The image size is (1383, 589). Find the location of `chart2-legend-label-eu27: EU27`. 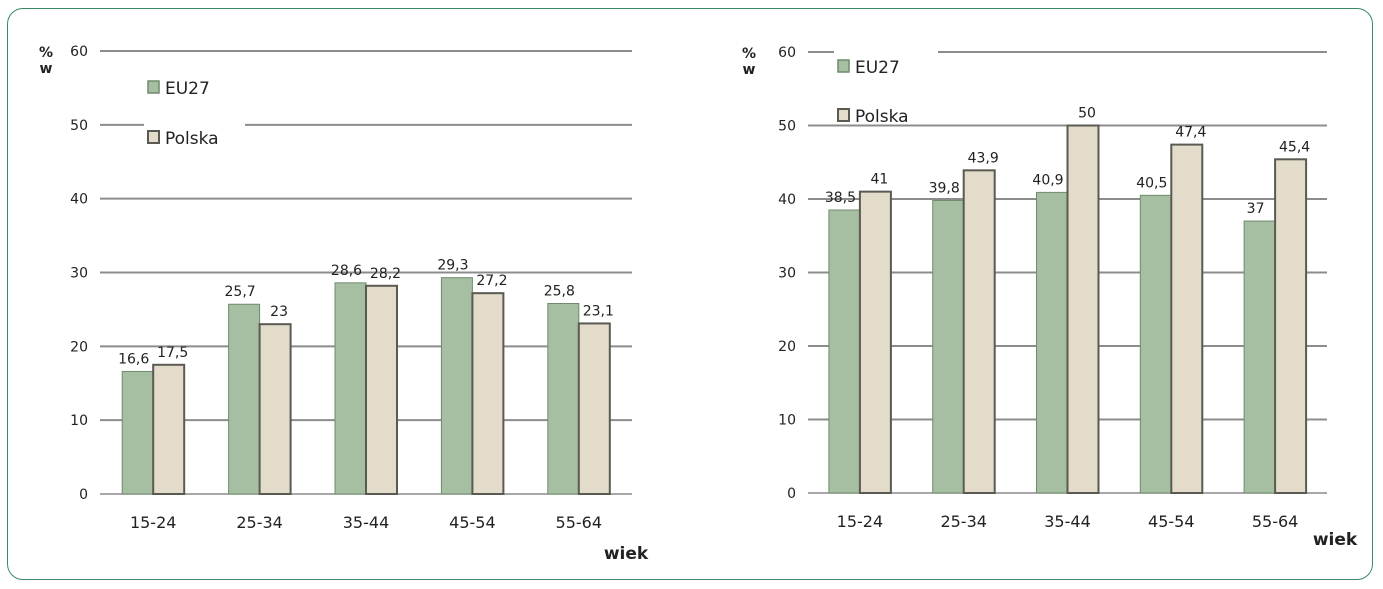

chart2-legend-label-eu27: EU27 is located at coordinates (877, 68).